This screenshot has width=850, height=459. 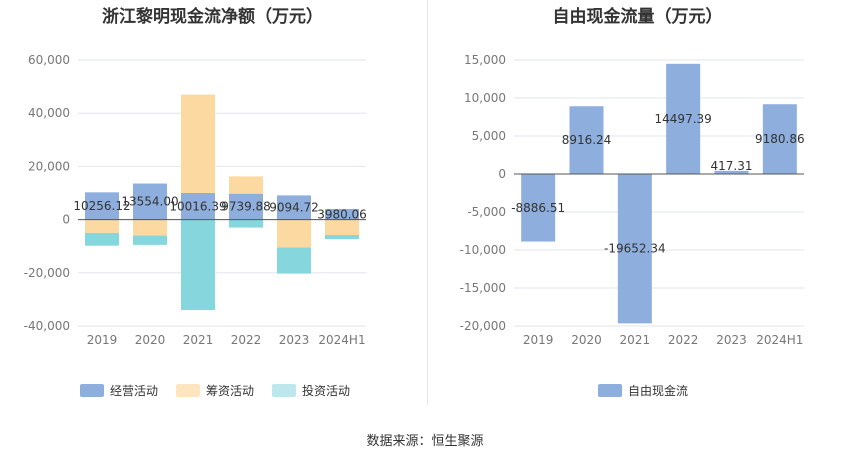 I want to click on netflow-data-label: 9094.72, so click(x=294, y=208).